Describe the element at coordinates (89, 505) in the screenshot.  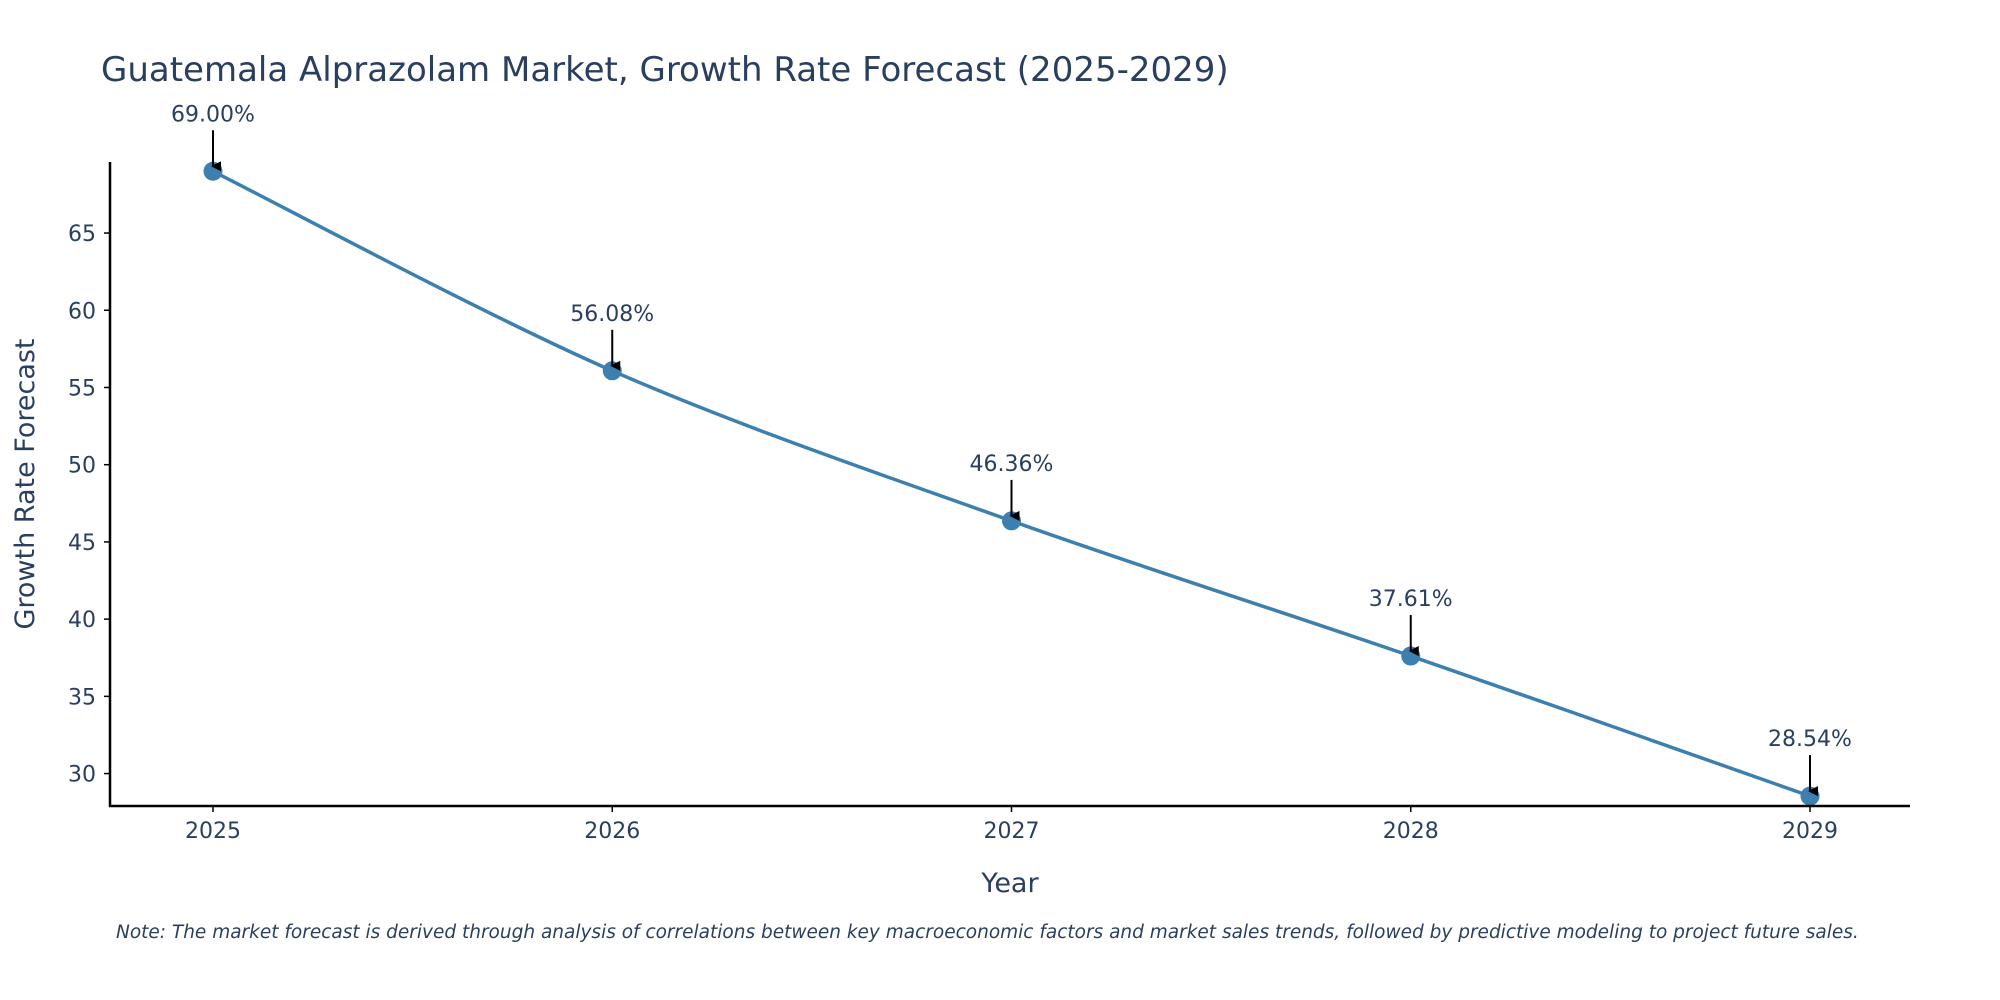
I see `y-axis-ticks: 30 35 40 45 50 55 60 65` at that location.